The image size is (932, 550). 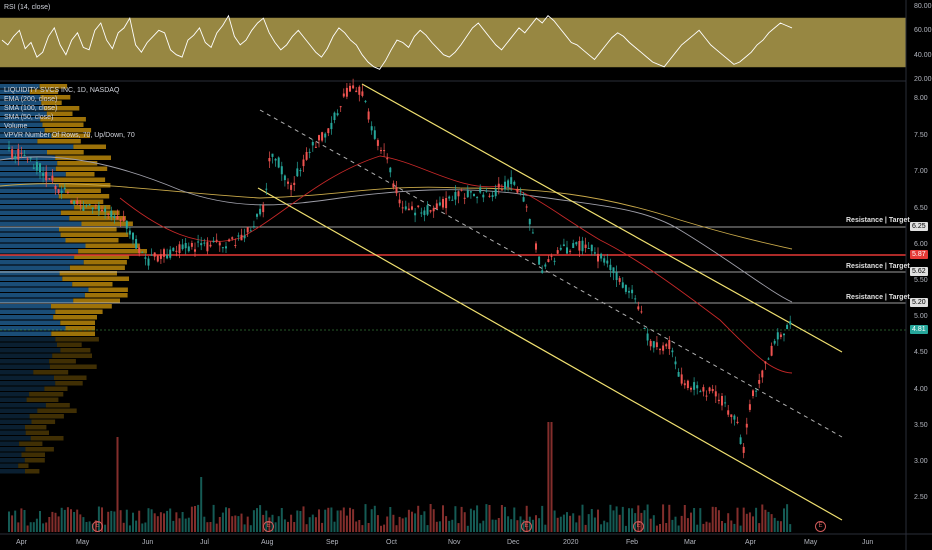 I want to click on time-axis-label: Apr, so click(x=750, y=542).